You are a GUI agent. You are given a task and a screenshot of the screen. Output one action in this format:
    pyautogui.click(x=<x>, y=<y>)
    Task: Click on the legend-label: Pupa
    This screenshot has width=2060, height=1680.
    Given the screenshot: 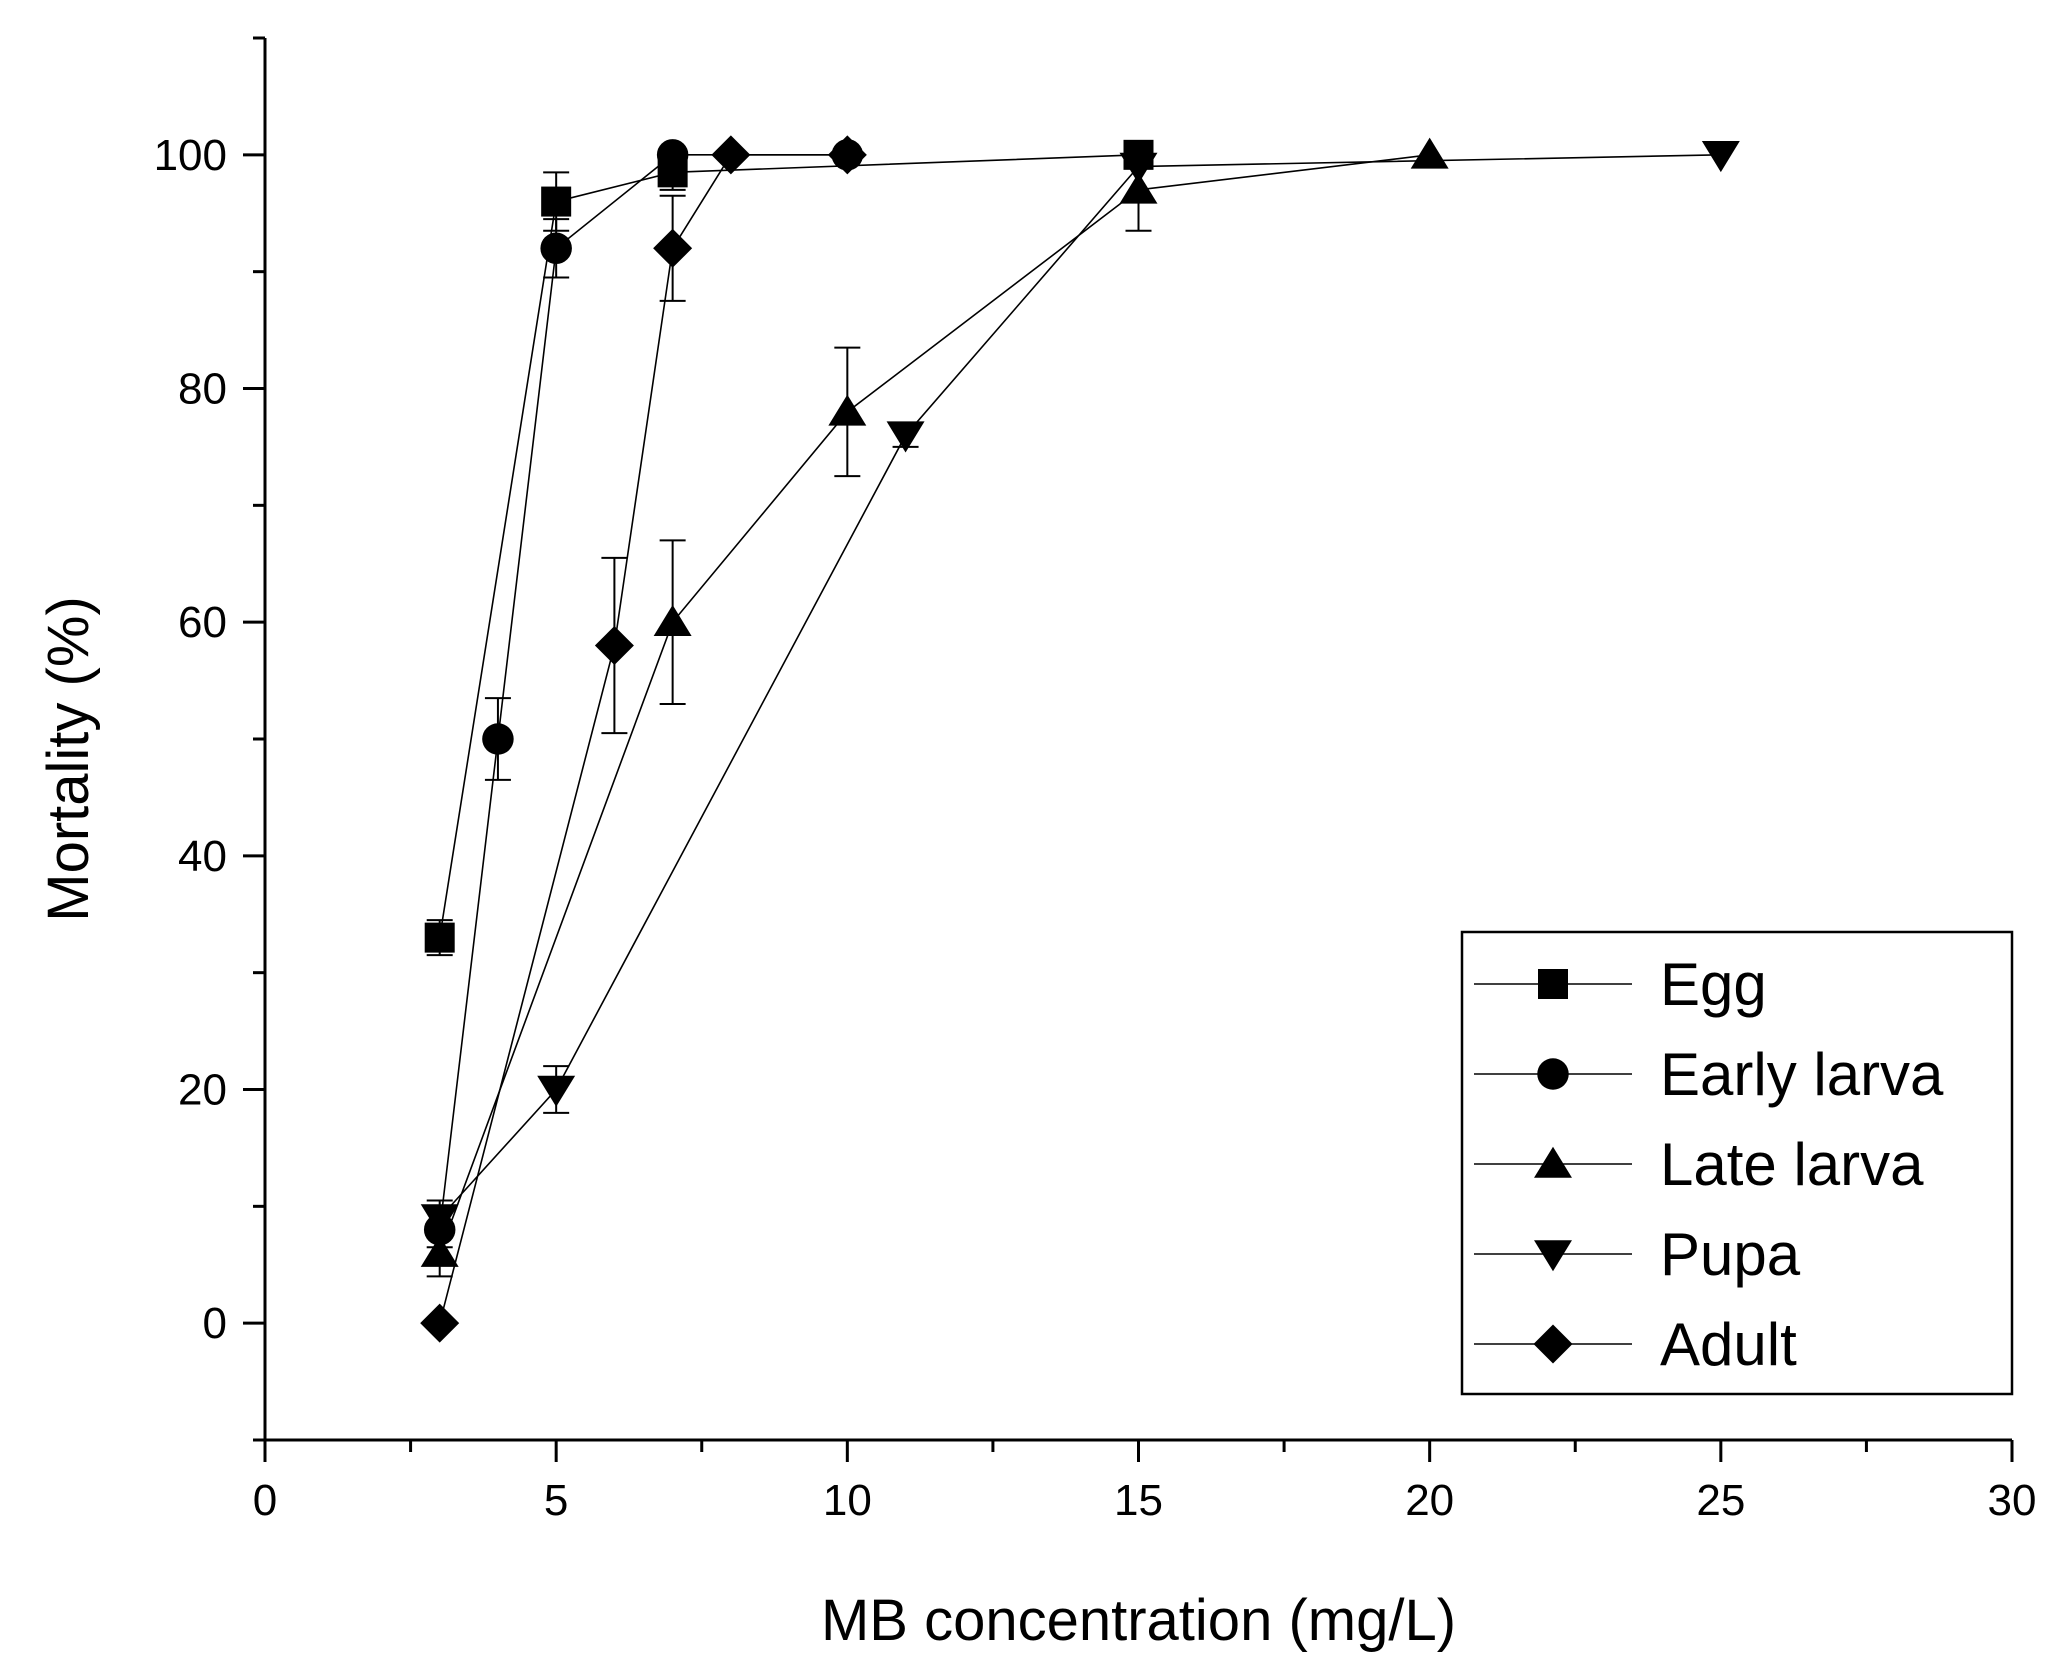 What is the action you would take?
    pyautogui.click(x=1730, y=1254)
    